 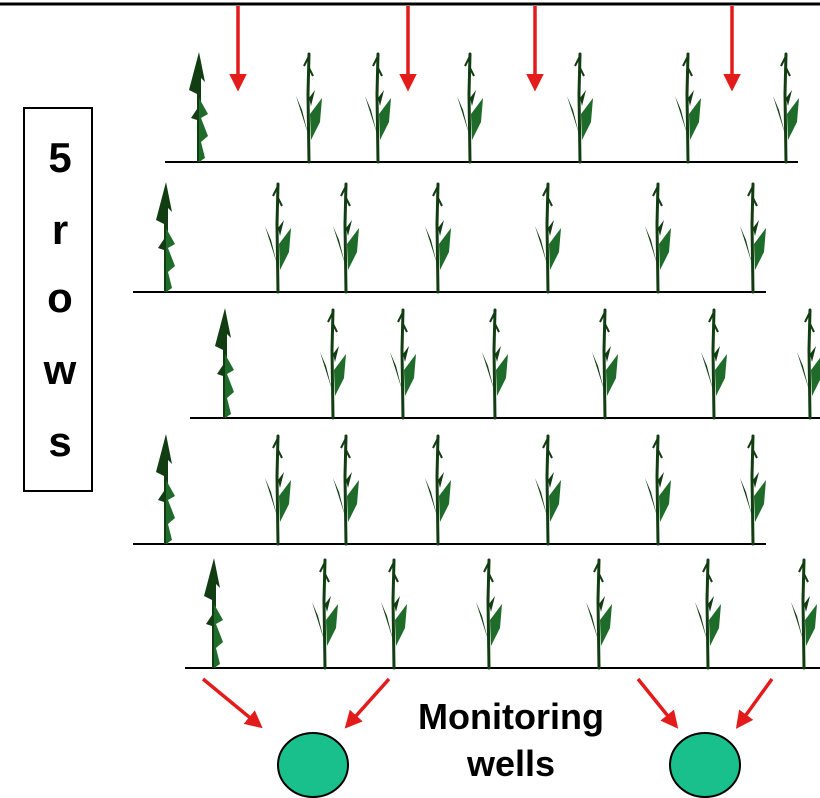 I want to click on label-char-1: 5, so click(x=60, y=157).